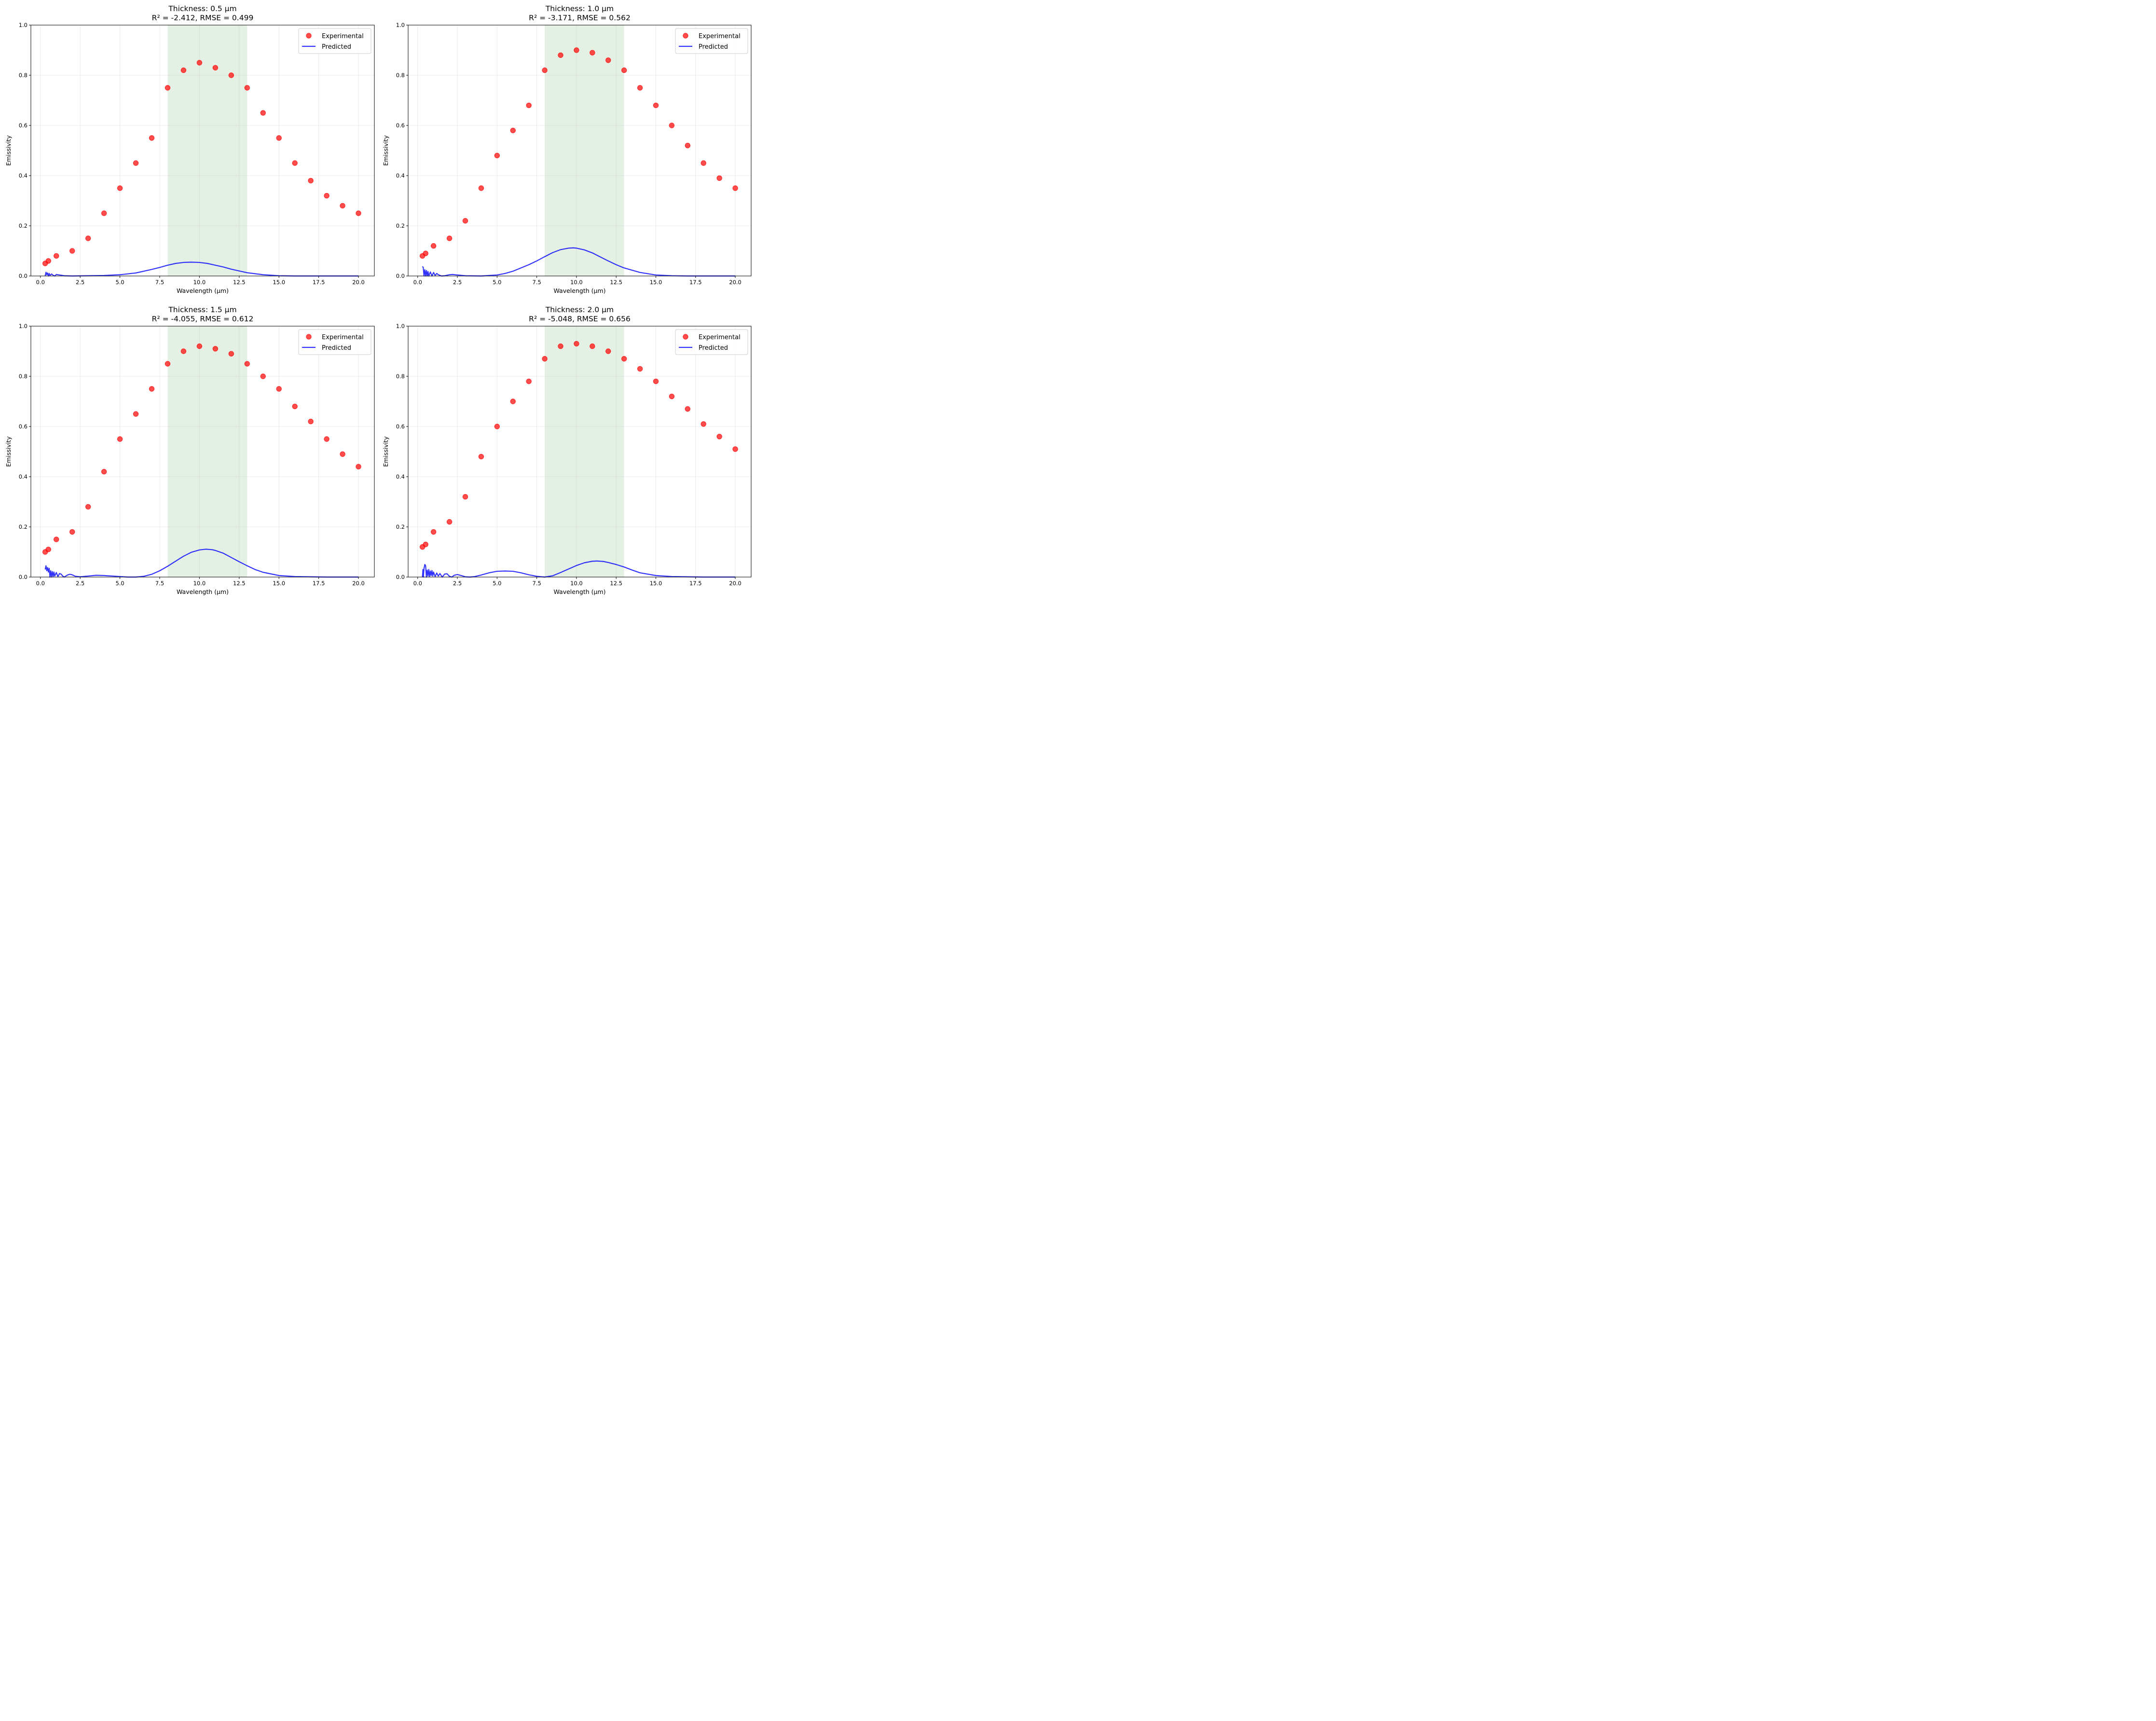 This screenshot has height=1721, width=2156. I want to click on y-tick-label: 0.6, so click(23, 426).